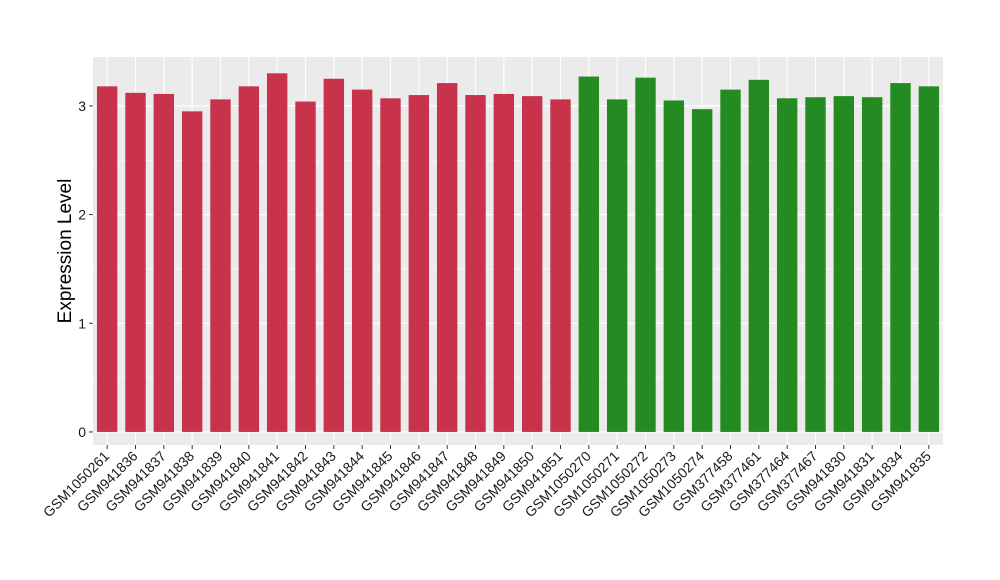 The height and width of the screenshot is (580, 1000). I want to click on bar: GSM941830: 3.09, so click(844, 264).